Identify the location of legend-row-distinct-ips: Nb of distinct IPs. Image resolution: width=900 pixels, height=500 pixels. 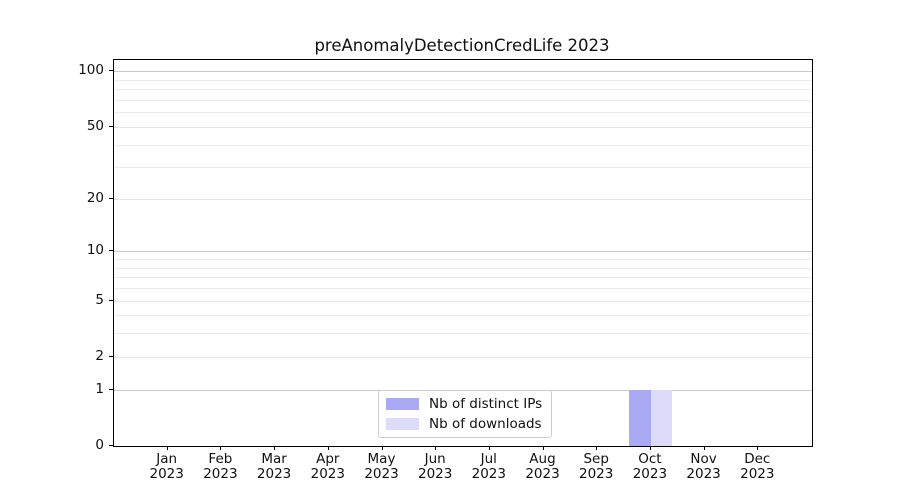
(464, 404).